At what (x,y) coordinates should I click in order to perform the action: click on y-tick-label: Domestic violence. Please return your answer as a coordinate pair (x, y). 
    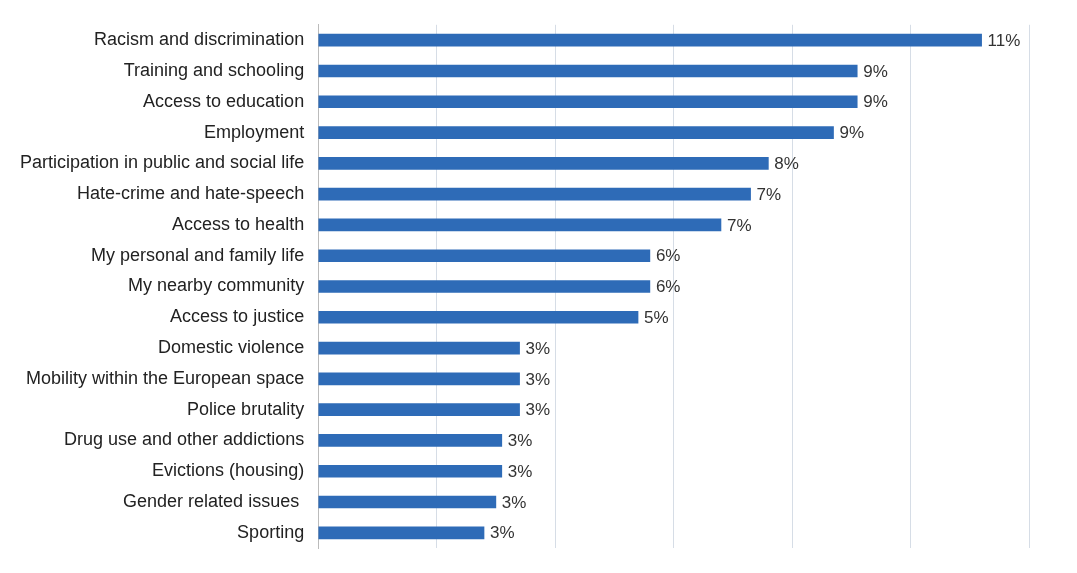
    Looking at the image, I should click on (231, 347).